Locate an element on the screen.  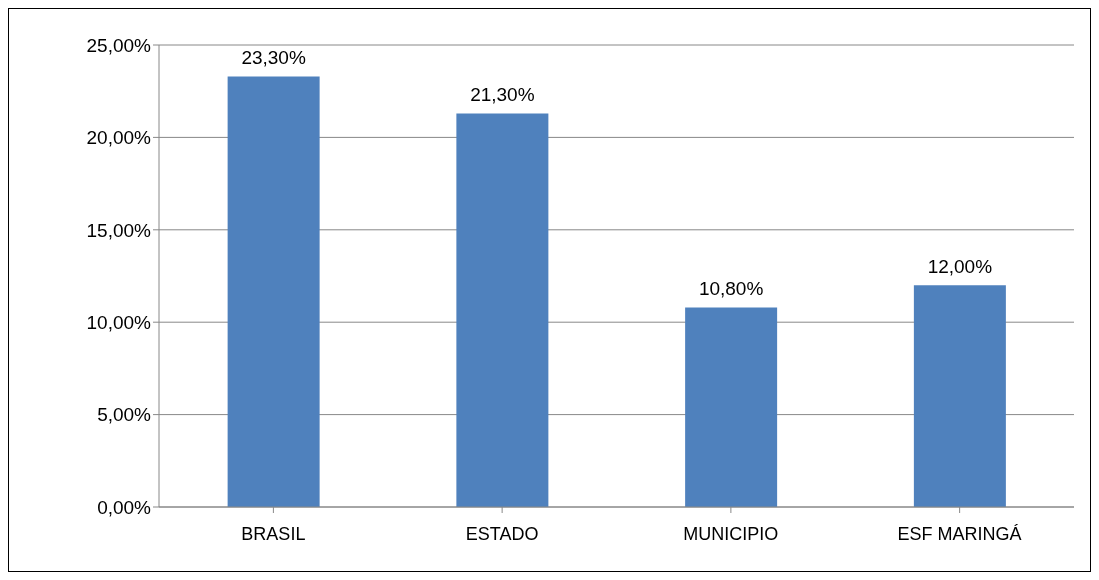
y-tick-label: 5,00% is located at coordinates (124, 415).